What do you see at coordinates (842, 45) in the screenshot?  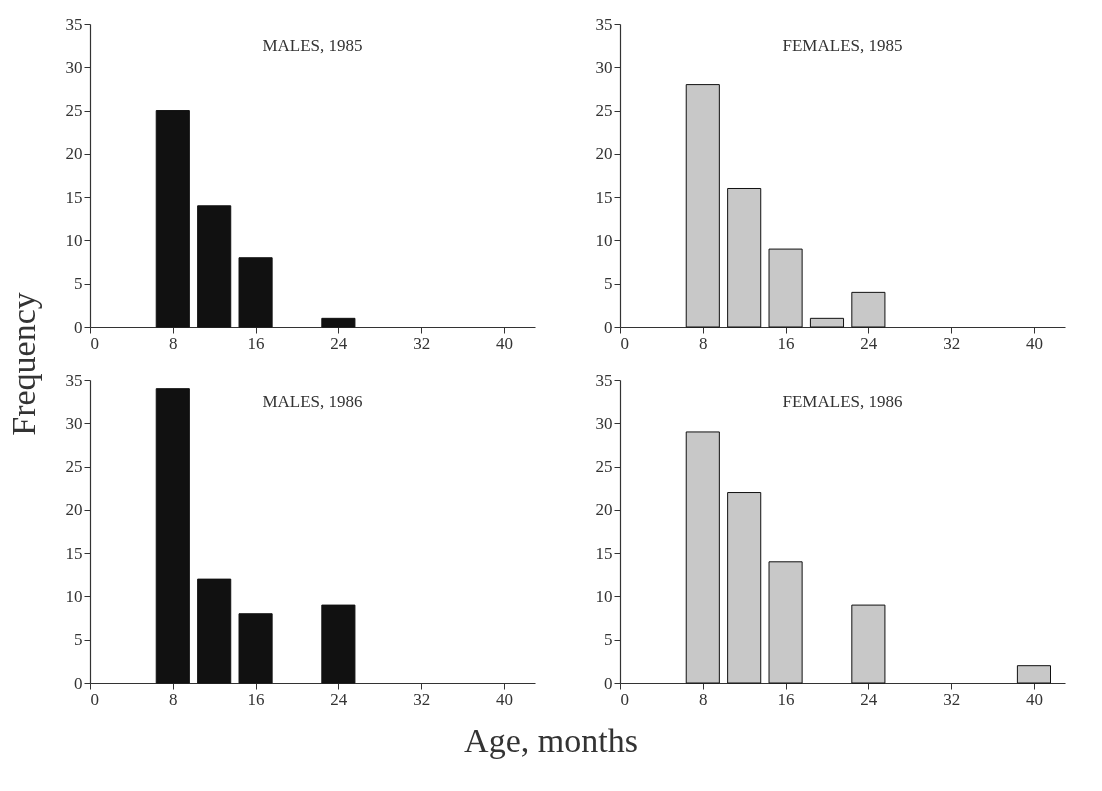 I see `text: FEMALES, 1985` at bounding box center [842, 45].